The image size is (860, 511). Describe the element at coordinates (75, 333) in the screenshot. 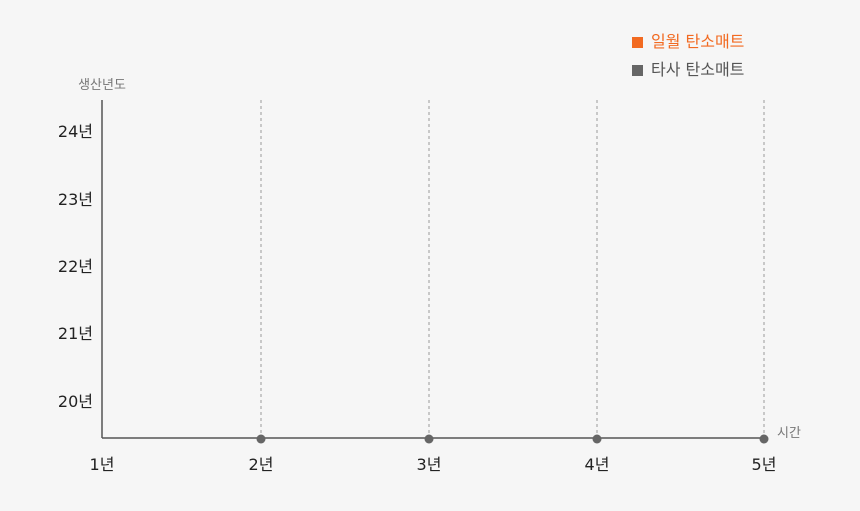

I see `y-tick-label: 21년` at that location.